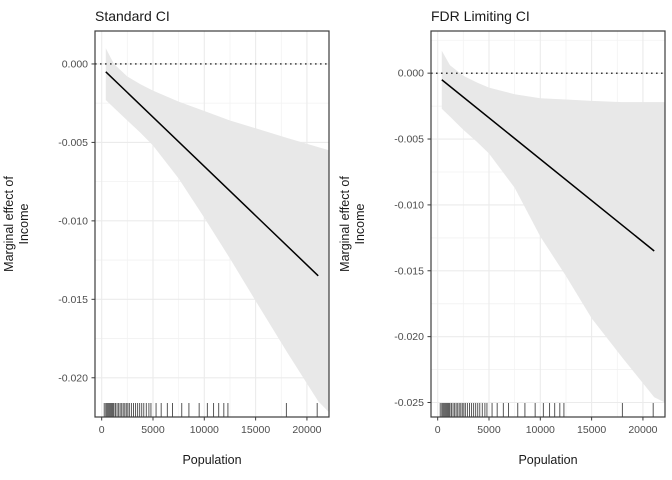 The width and height of the screenshot is (672, 480). What do you see at coordinates (132, 16) in the screenshot?
I see `plot-title: Standard CI` at bounding box center [132, 16].